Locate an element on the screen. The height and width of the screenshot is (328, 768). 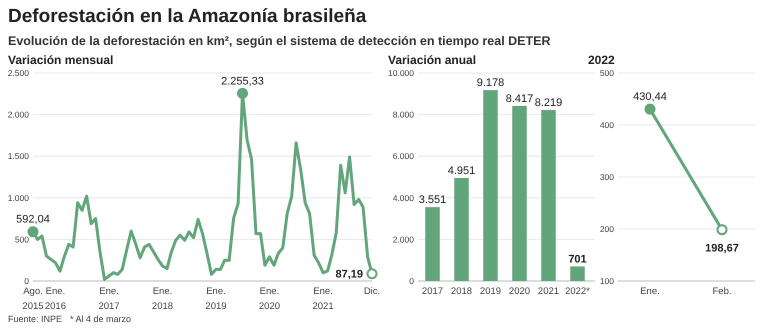
x-tick-label: Ene. 2021 is located at coordinates (323, 299).